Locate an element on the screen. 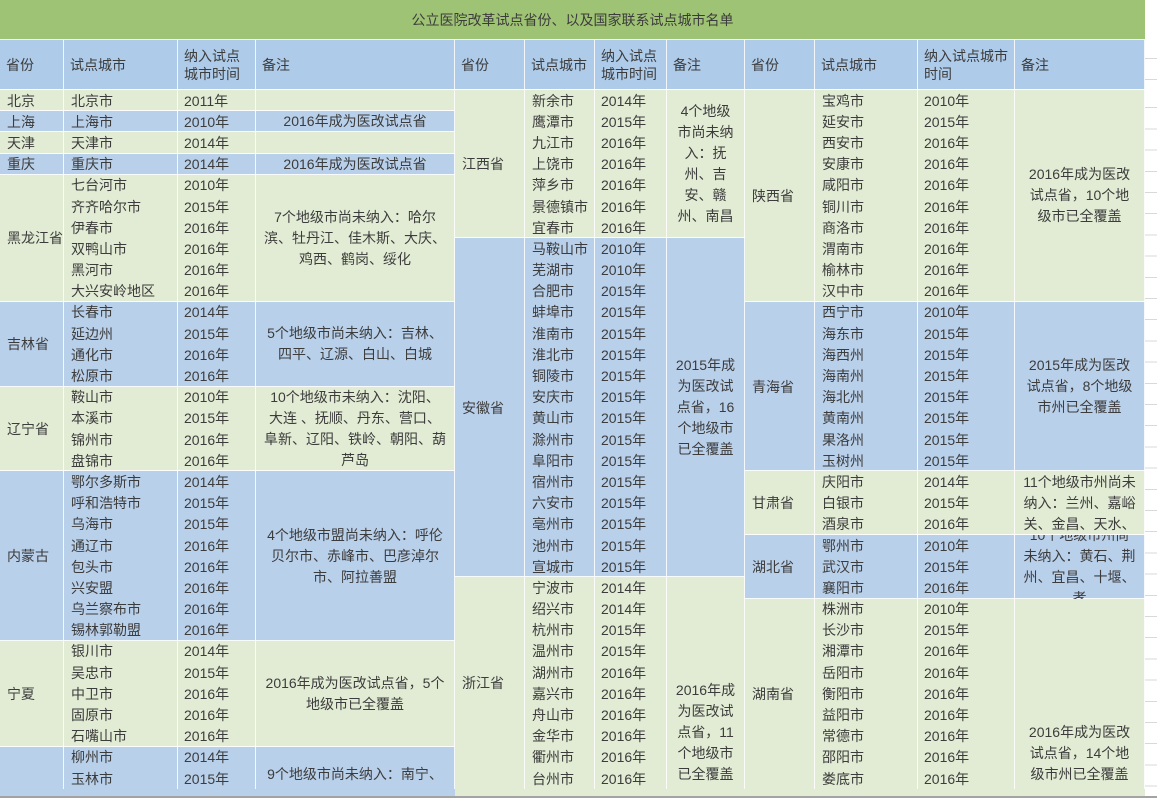 This screenshot has height=802, width=1157. city-cell: 乌兰察布市 is located at coordinates (121, 609).